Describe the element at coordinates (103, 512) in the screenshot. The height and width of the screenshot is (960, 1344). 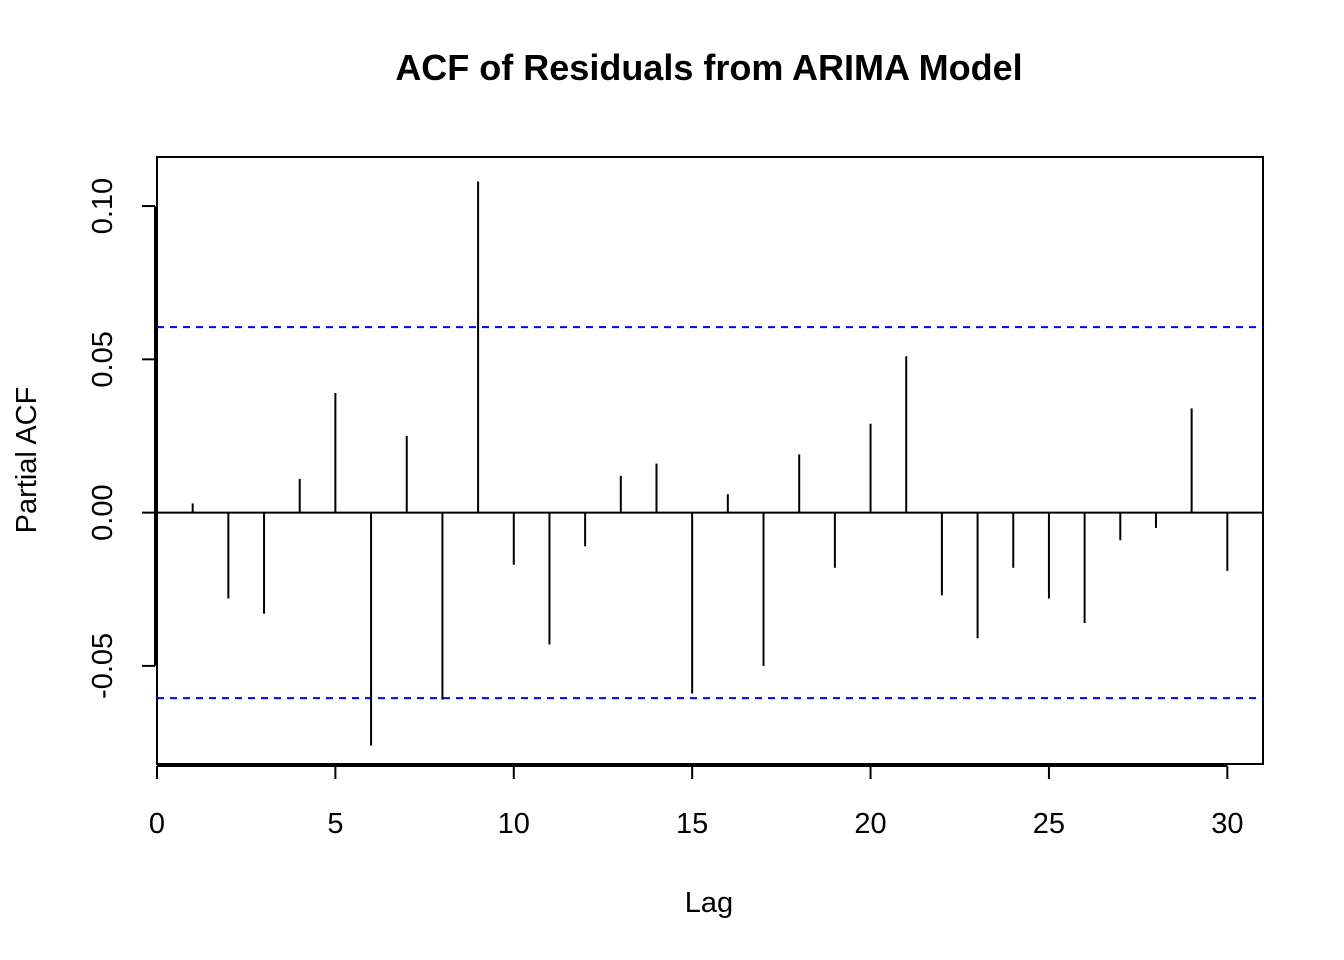
I see `y-tick-label: 0.00` at that location.